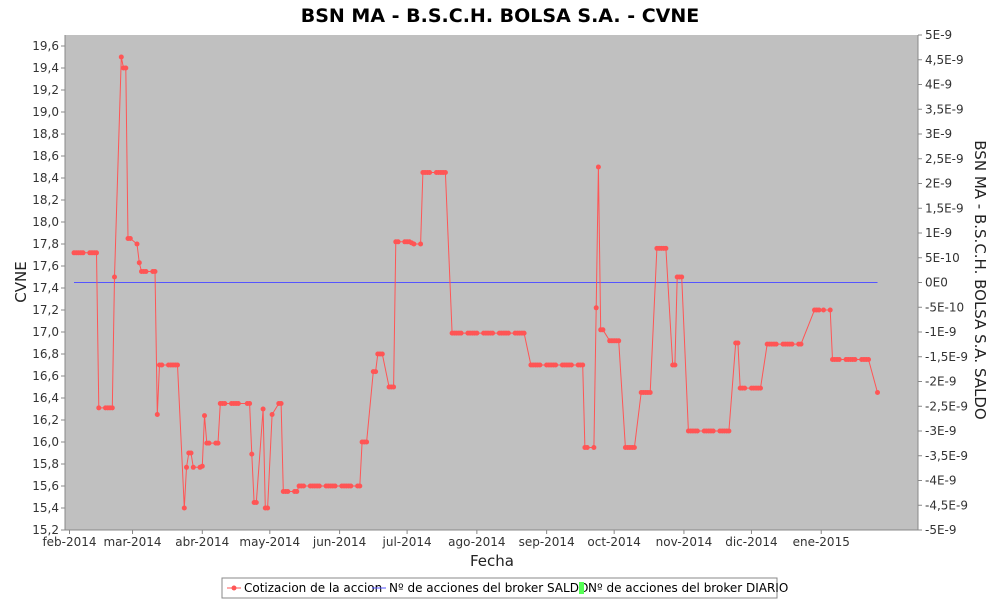 The image size is (1000, 600). Describe the element at coordinates (45, 464) in the screenshot. I see `y-tick-label: 15,8` at that location.